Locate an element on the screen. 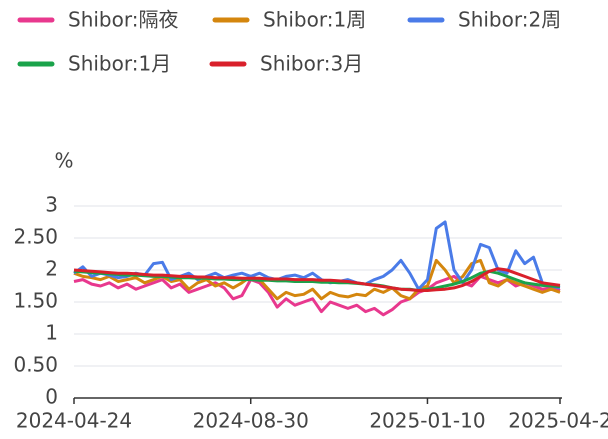 Image resolution: width=608 pixels, height=439 pixels. legend-label: Shibor:2周 is located at coordinates (509, 20).